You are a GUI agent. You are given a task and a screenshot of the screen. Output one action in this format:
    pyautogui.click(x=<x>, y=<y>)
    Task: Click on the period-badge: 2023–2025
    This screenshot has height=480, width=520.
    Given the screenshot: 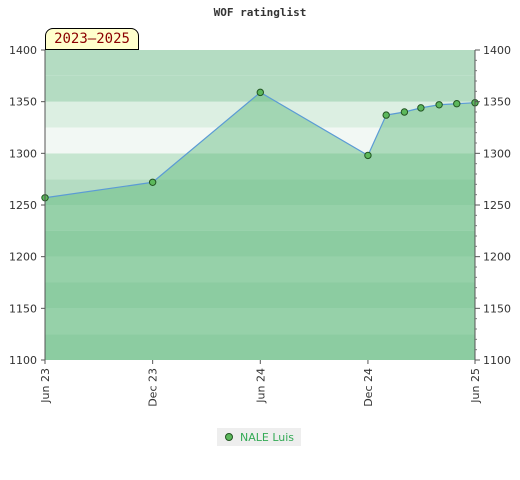 What is the action you would take?
    pyautogui.click(x=92, y=39)
    